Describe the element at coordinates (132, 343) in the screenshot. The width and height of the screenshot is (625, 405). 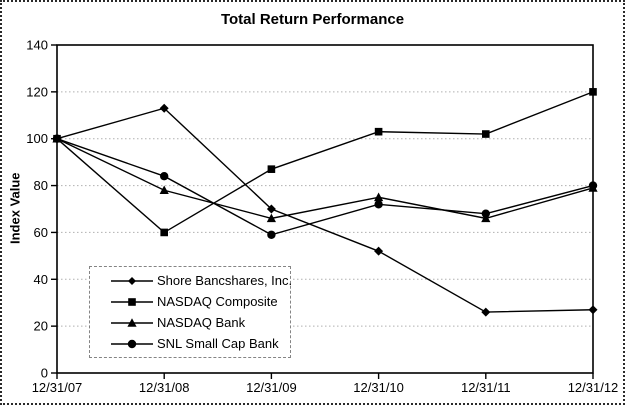
I see `circle-icon` at that location.